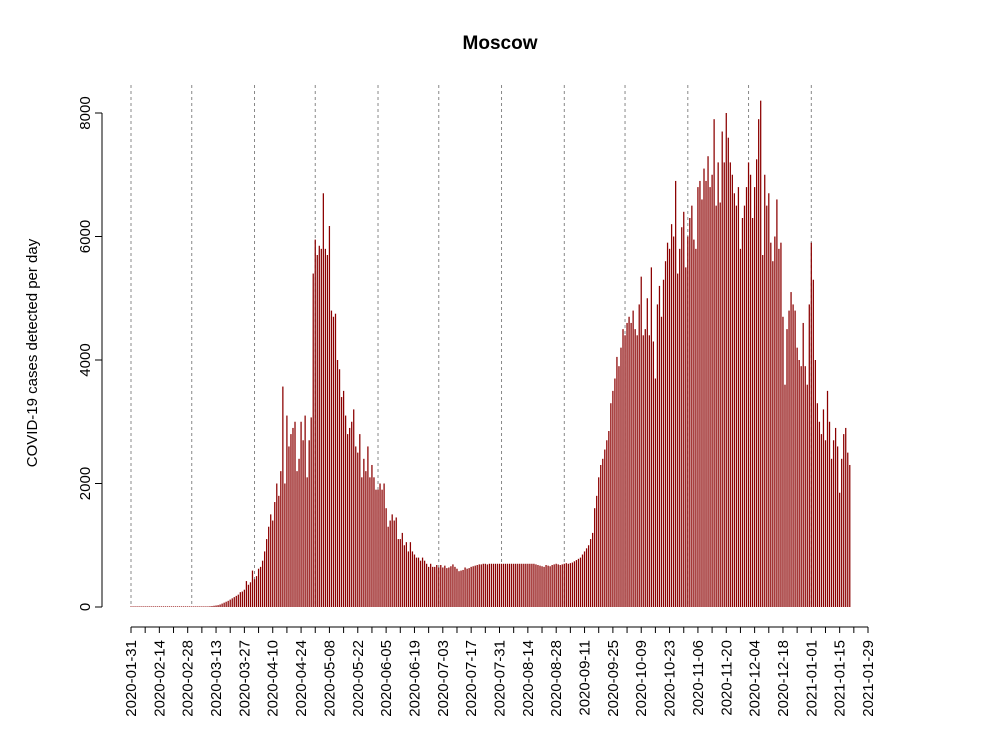  I want to click on x-tick-label: 2020-09-25, so click(613, 678).